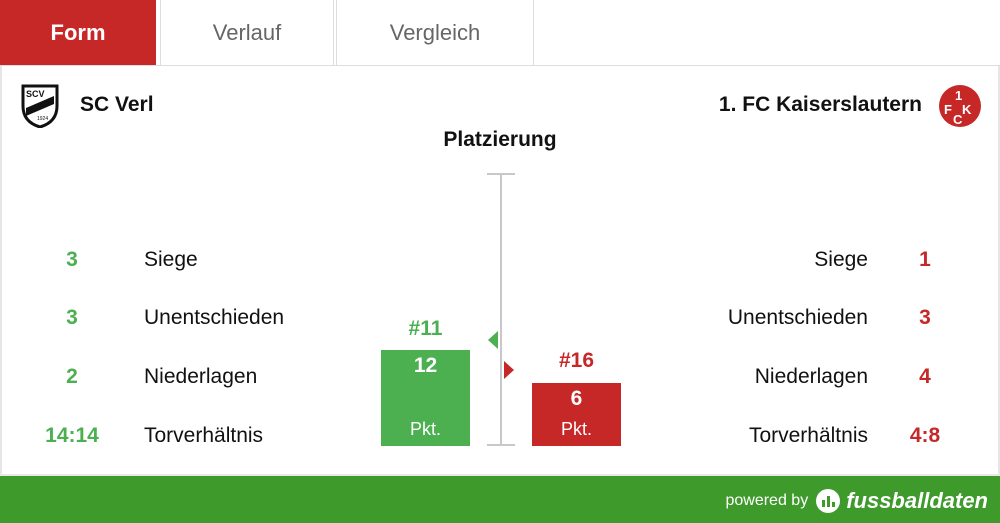  I want to click on away-label-draws: Unentschieden, so click(797, 317).